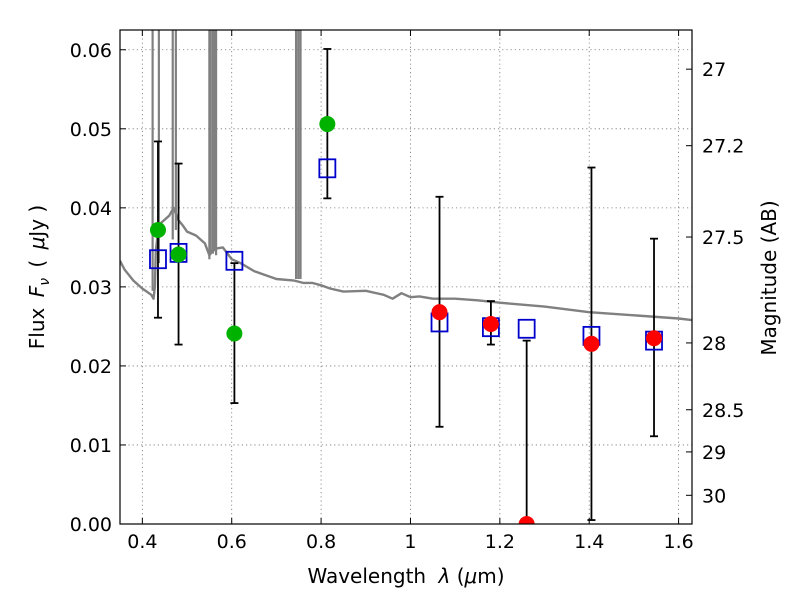 The image size is (800, 600). What do you see at coordinates (91, 446) in the screenshot?
I see `y-tick-label: 0.01` at bounding box center [91, 446].